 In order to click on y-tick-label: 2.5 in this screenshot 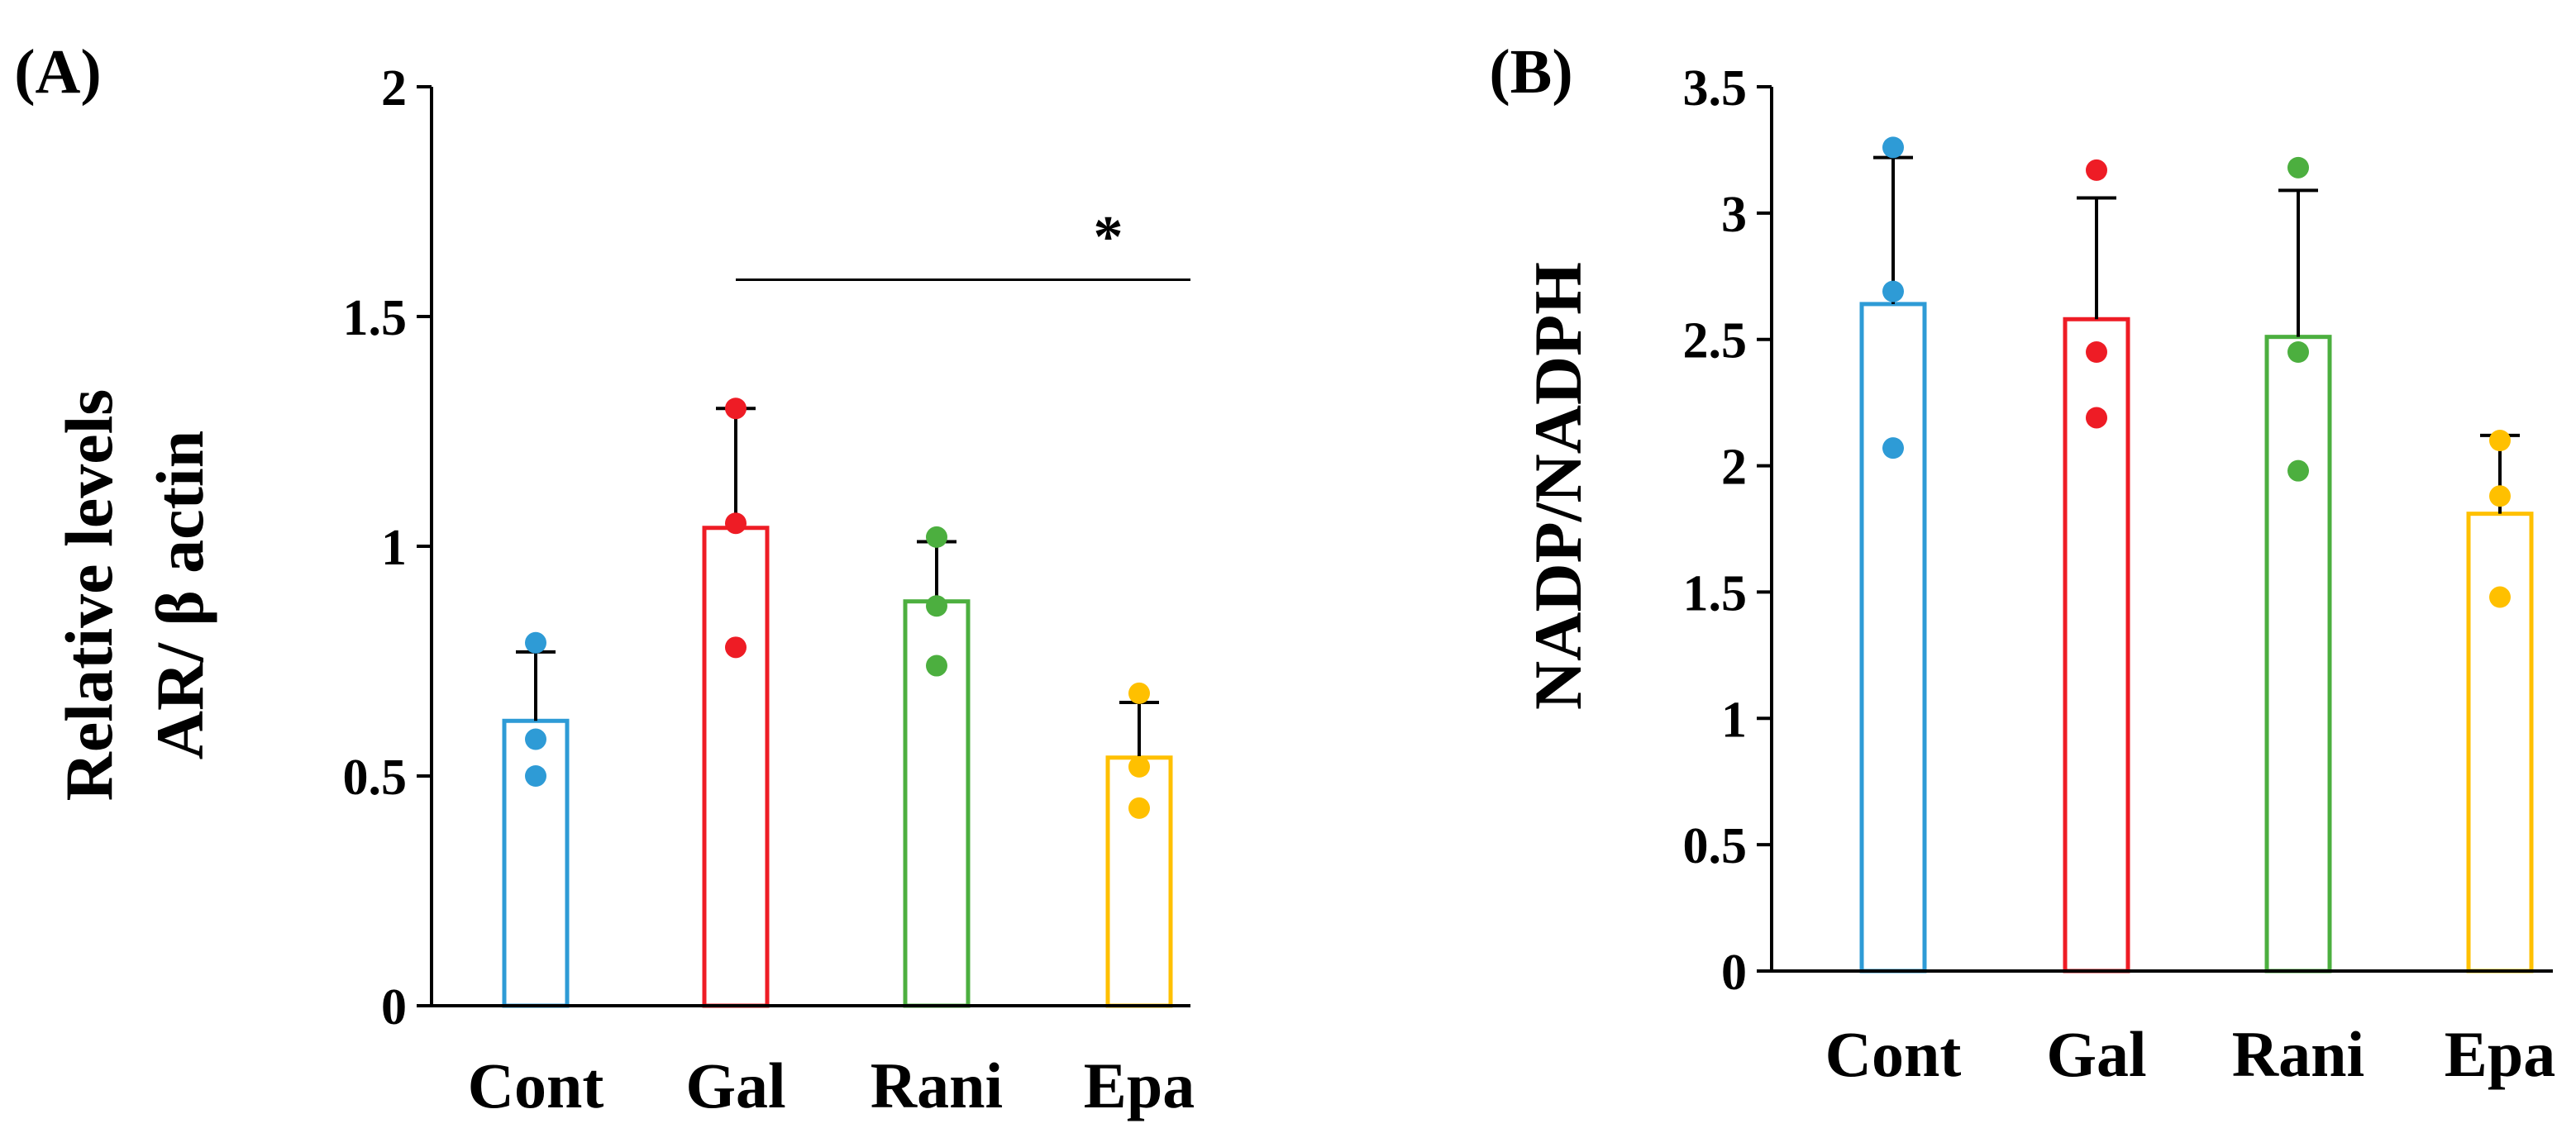, I will do `click(1716, 341)`.